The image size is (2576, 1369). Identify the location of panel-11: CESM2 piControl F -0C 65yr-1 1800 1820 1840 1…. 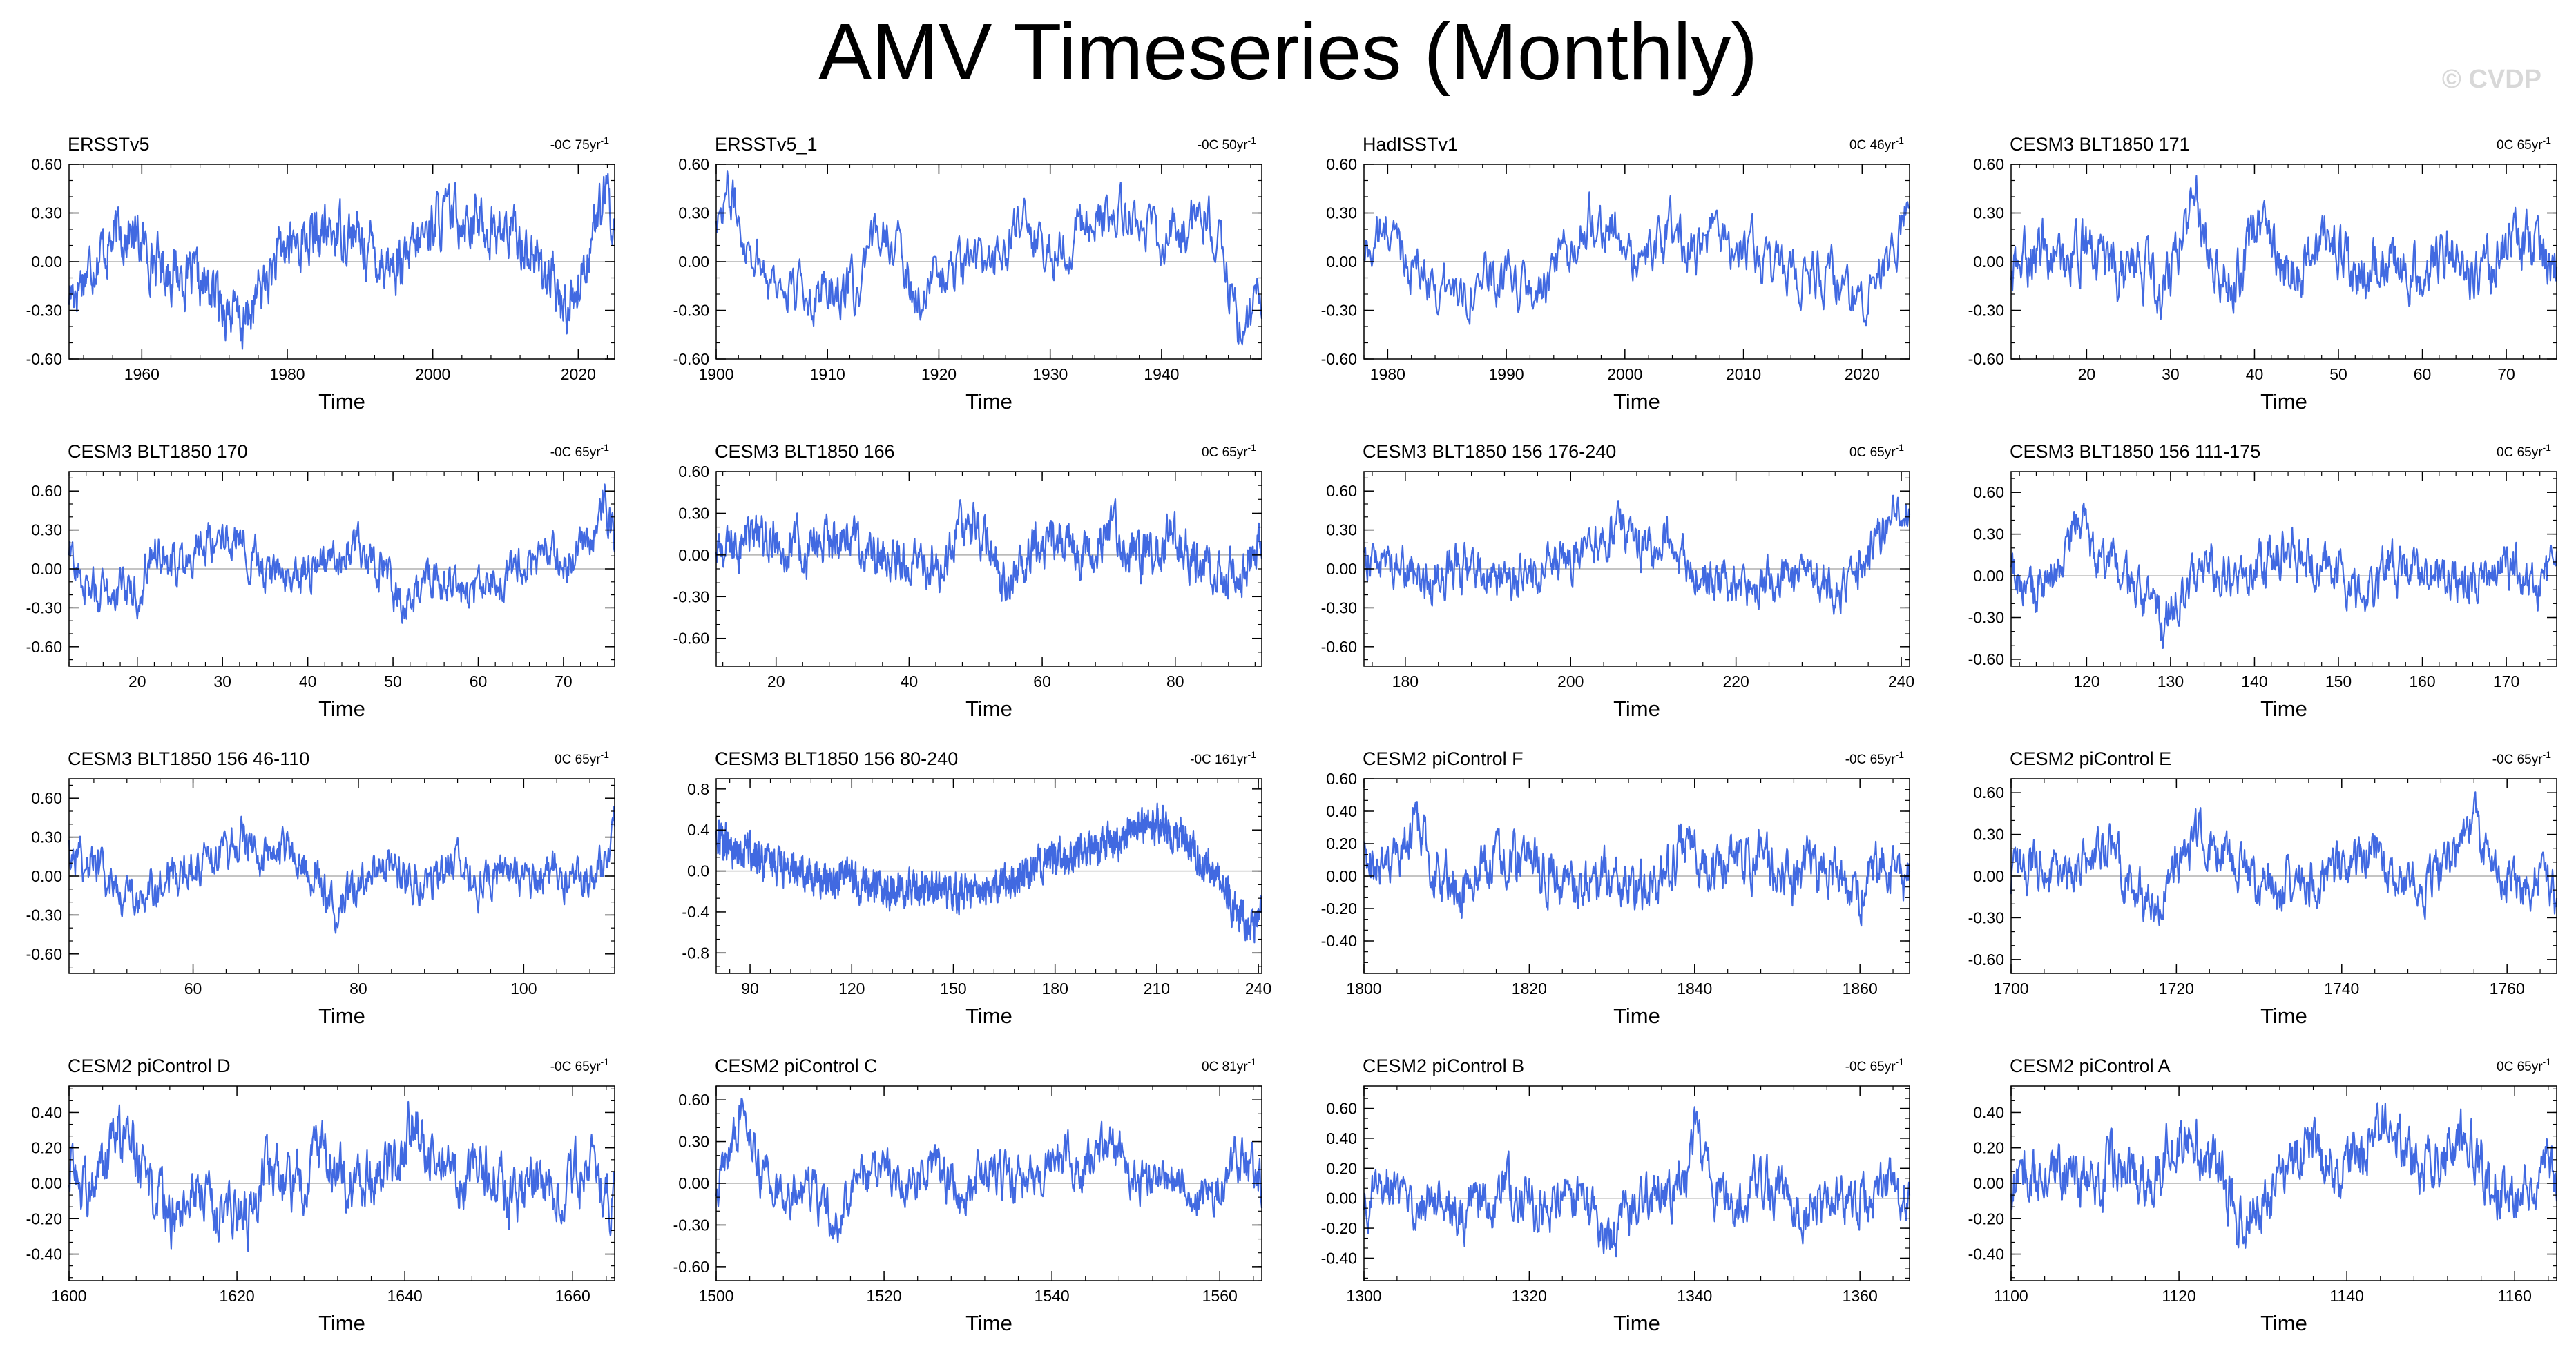
(1616, 888).